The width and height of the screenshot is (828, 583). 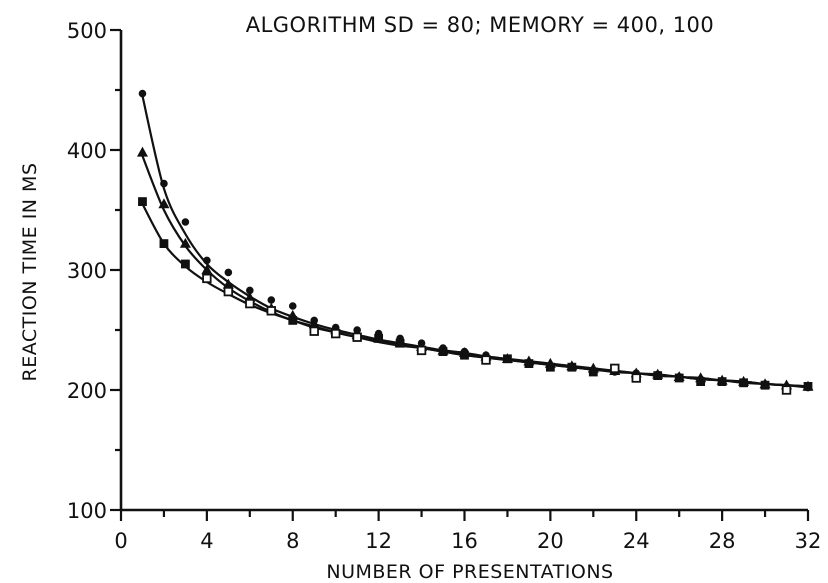 What do you see at coordinates (87, 151) in the screenshot?
I see `y-tick-label-400: 400` at bounding box center [87, 151].